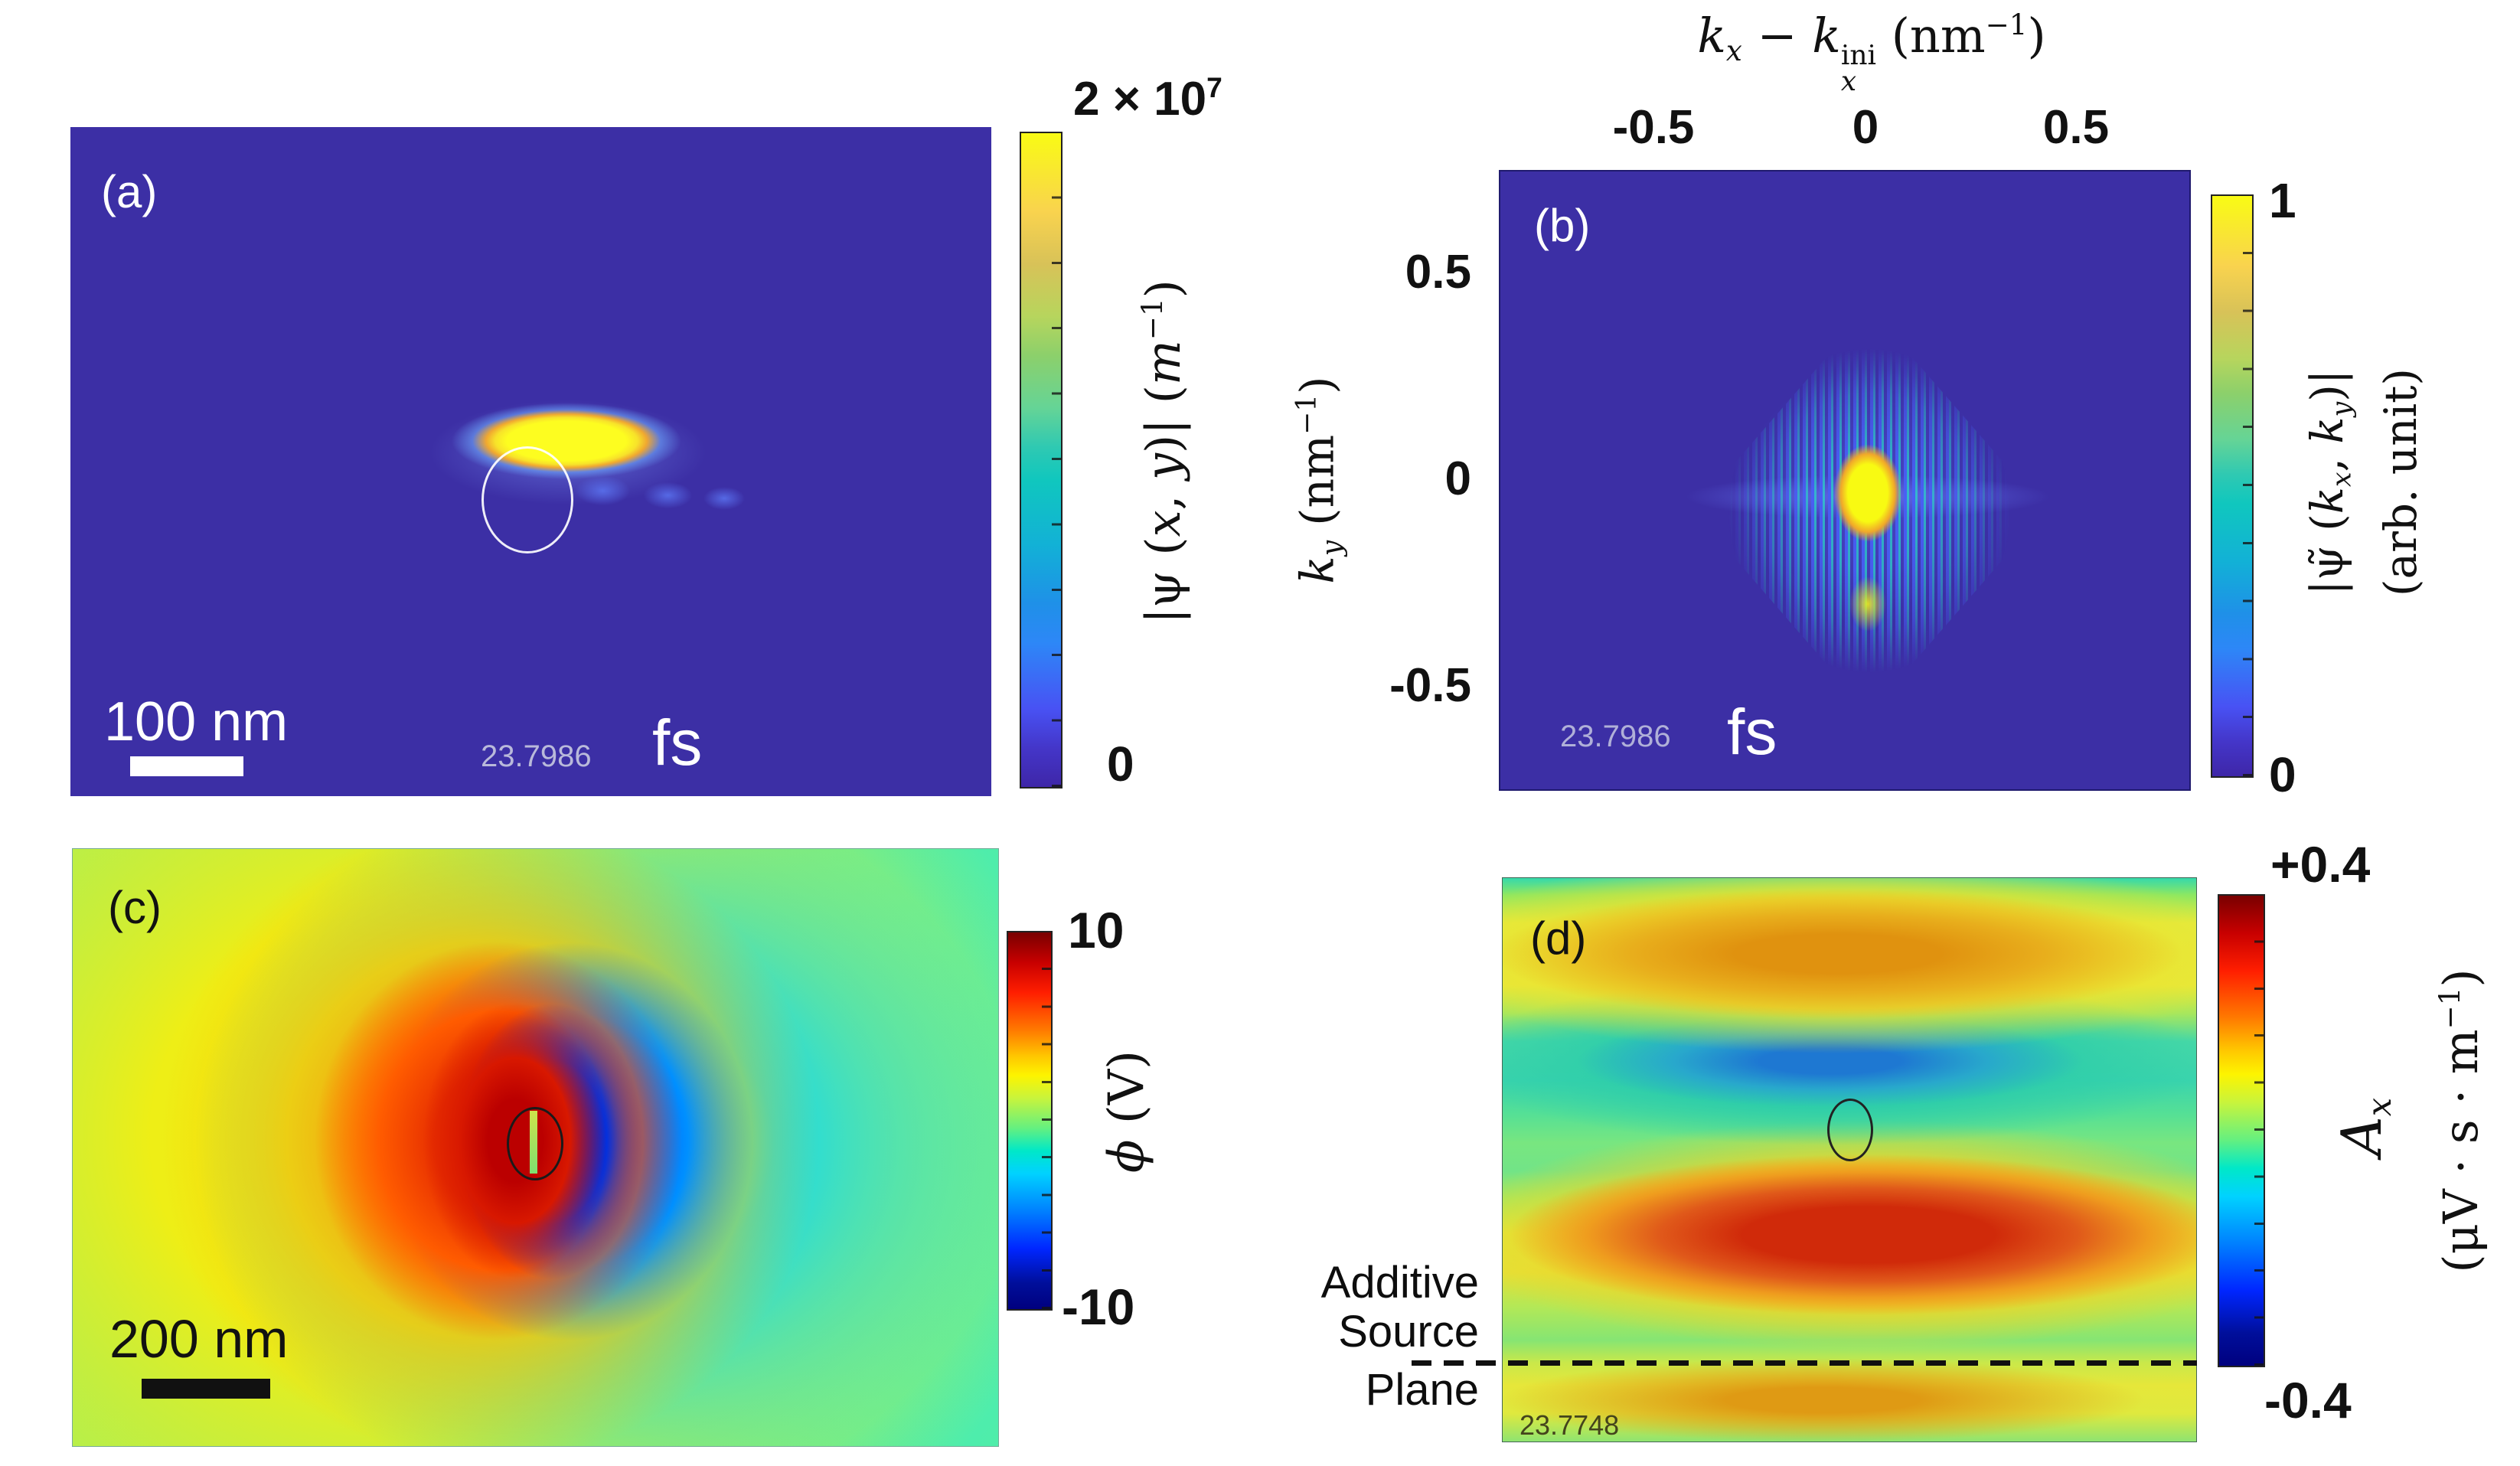  What do you see at coordinates (2461, 1120) in the screenshot?
I see `colorbar-d-axis-label-line2: (μV · s · m−1)` at bounding box center [2461, 1120].